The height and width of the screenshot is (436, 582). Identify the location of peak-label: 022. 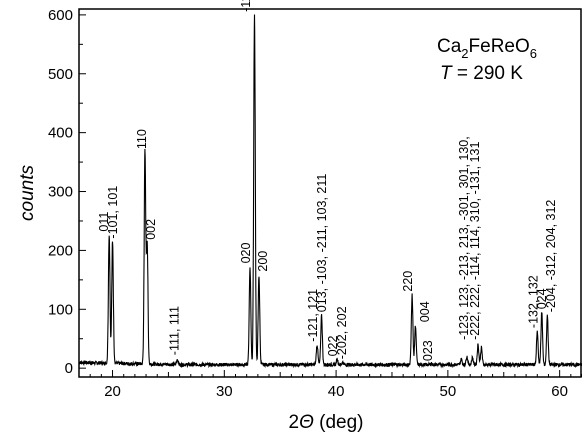
(333, 345).